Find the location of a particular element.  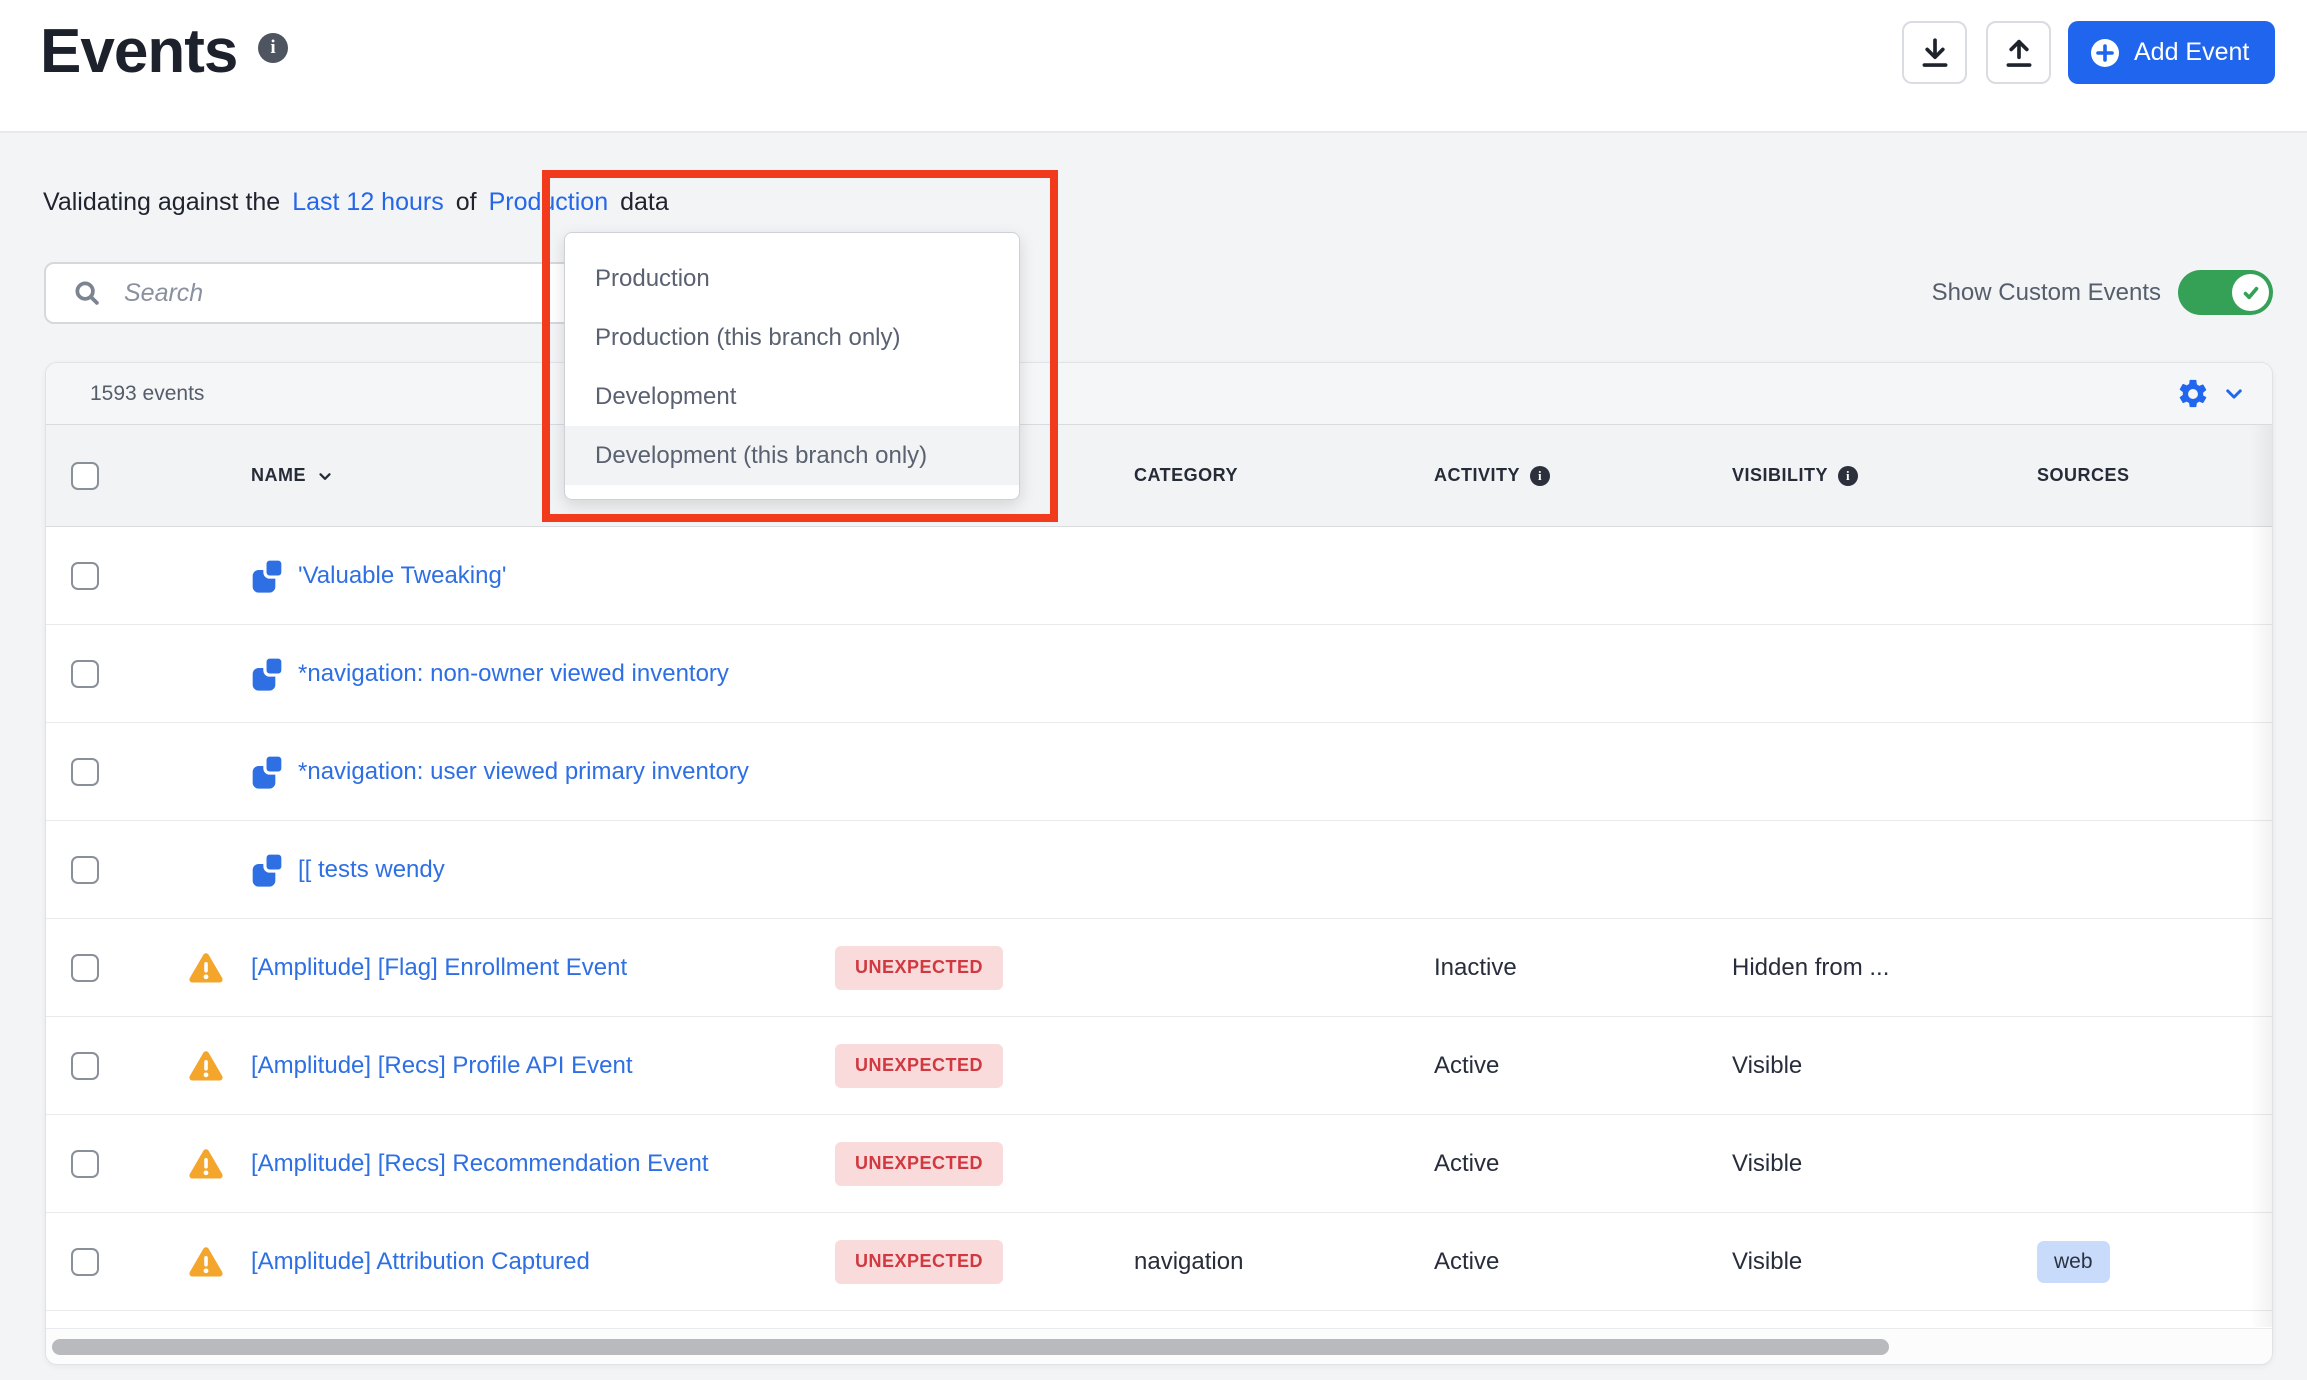

add-event-label: Add Event is located at coordinates (2192, 52).